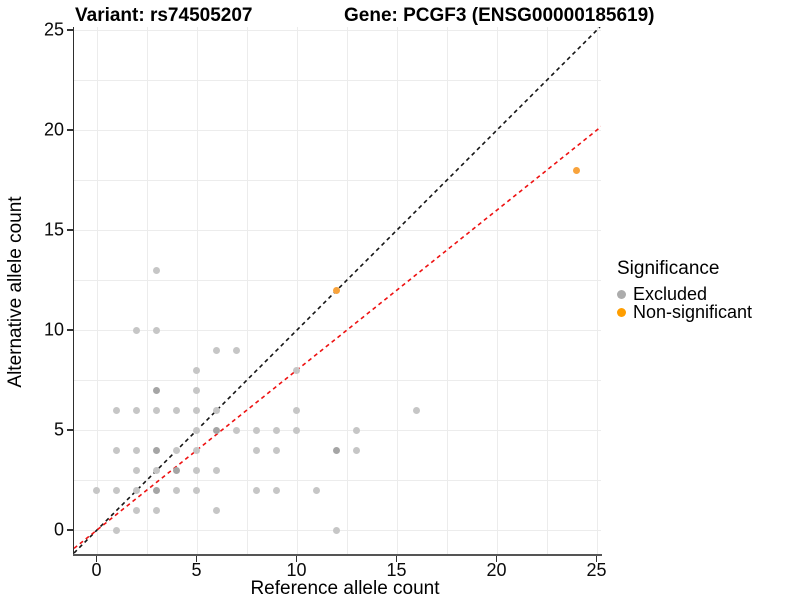 The height and width of the screenshot is (600, 800). Describe the element at coordinates (670, 294) in the screenshot. I see `legend-item-label: Excluded` at that location.